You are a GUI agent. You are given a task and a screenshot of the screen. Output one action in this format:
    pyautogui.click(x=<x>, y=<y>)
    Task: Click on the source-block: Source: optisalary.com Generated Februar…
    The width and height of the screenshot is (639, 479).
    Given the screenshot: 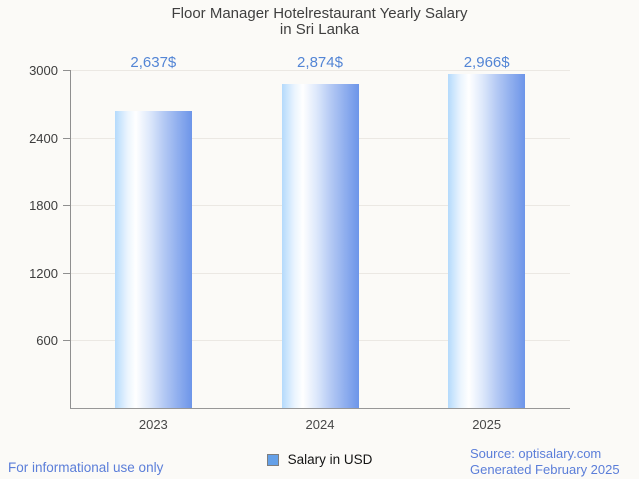 What is the action you would take?
    pyautogui.click(x=545, y=462)
    